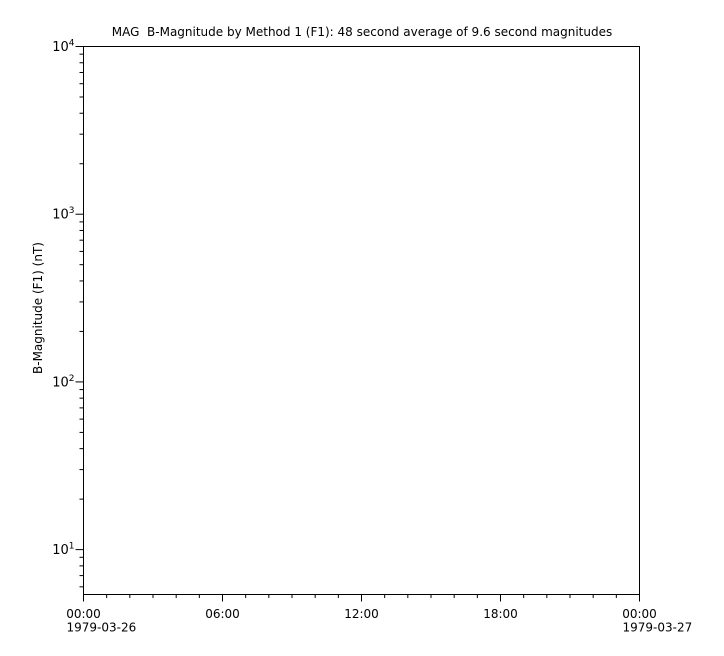 The width and height of the screenshot is (724, 656). Describe the element at coordinates (222, 614) in the screenshot. I see `x-tick-label: 06:00` at that location.